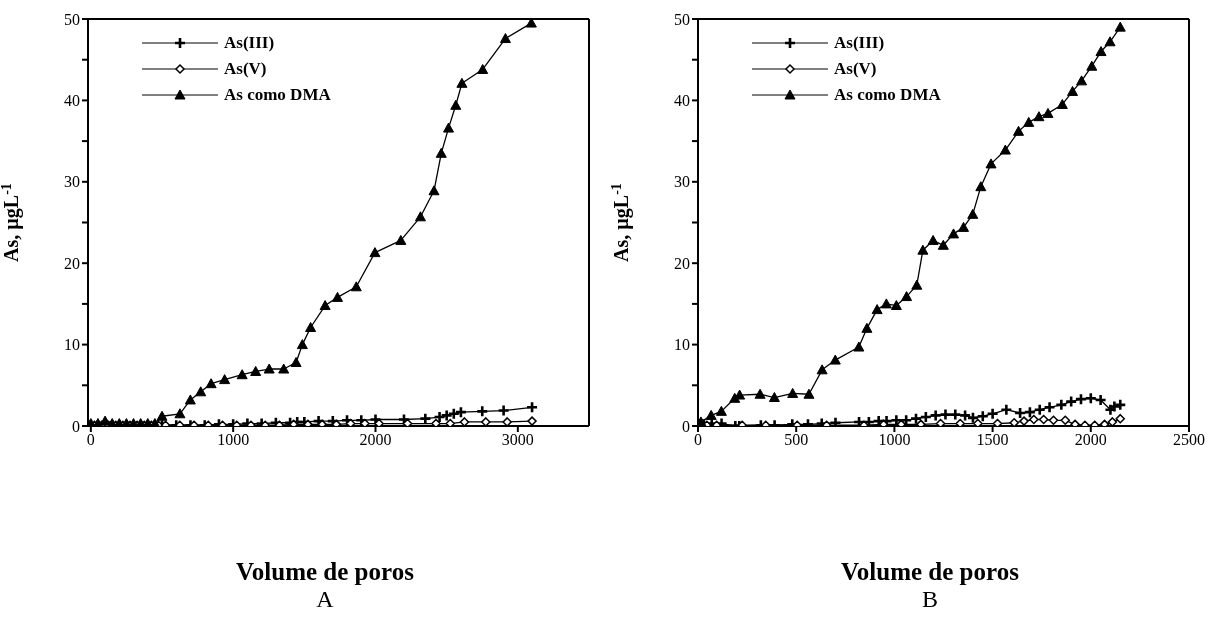 This screenshot has height=619, width=1220. I want to click on x-tick-label: 2500, so click(1189, 440).